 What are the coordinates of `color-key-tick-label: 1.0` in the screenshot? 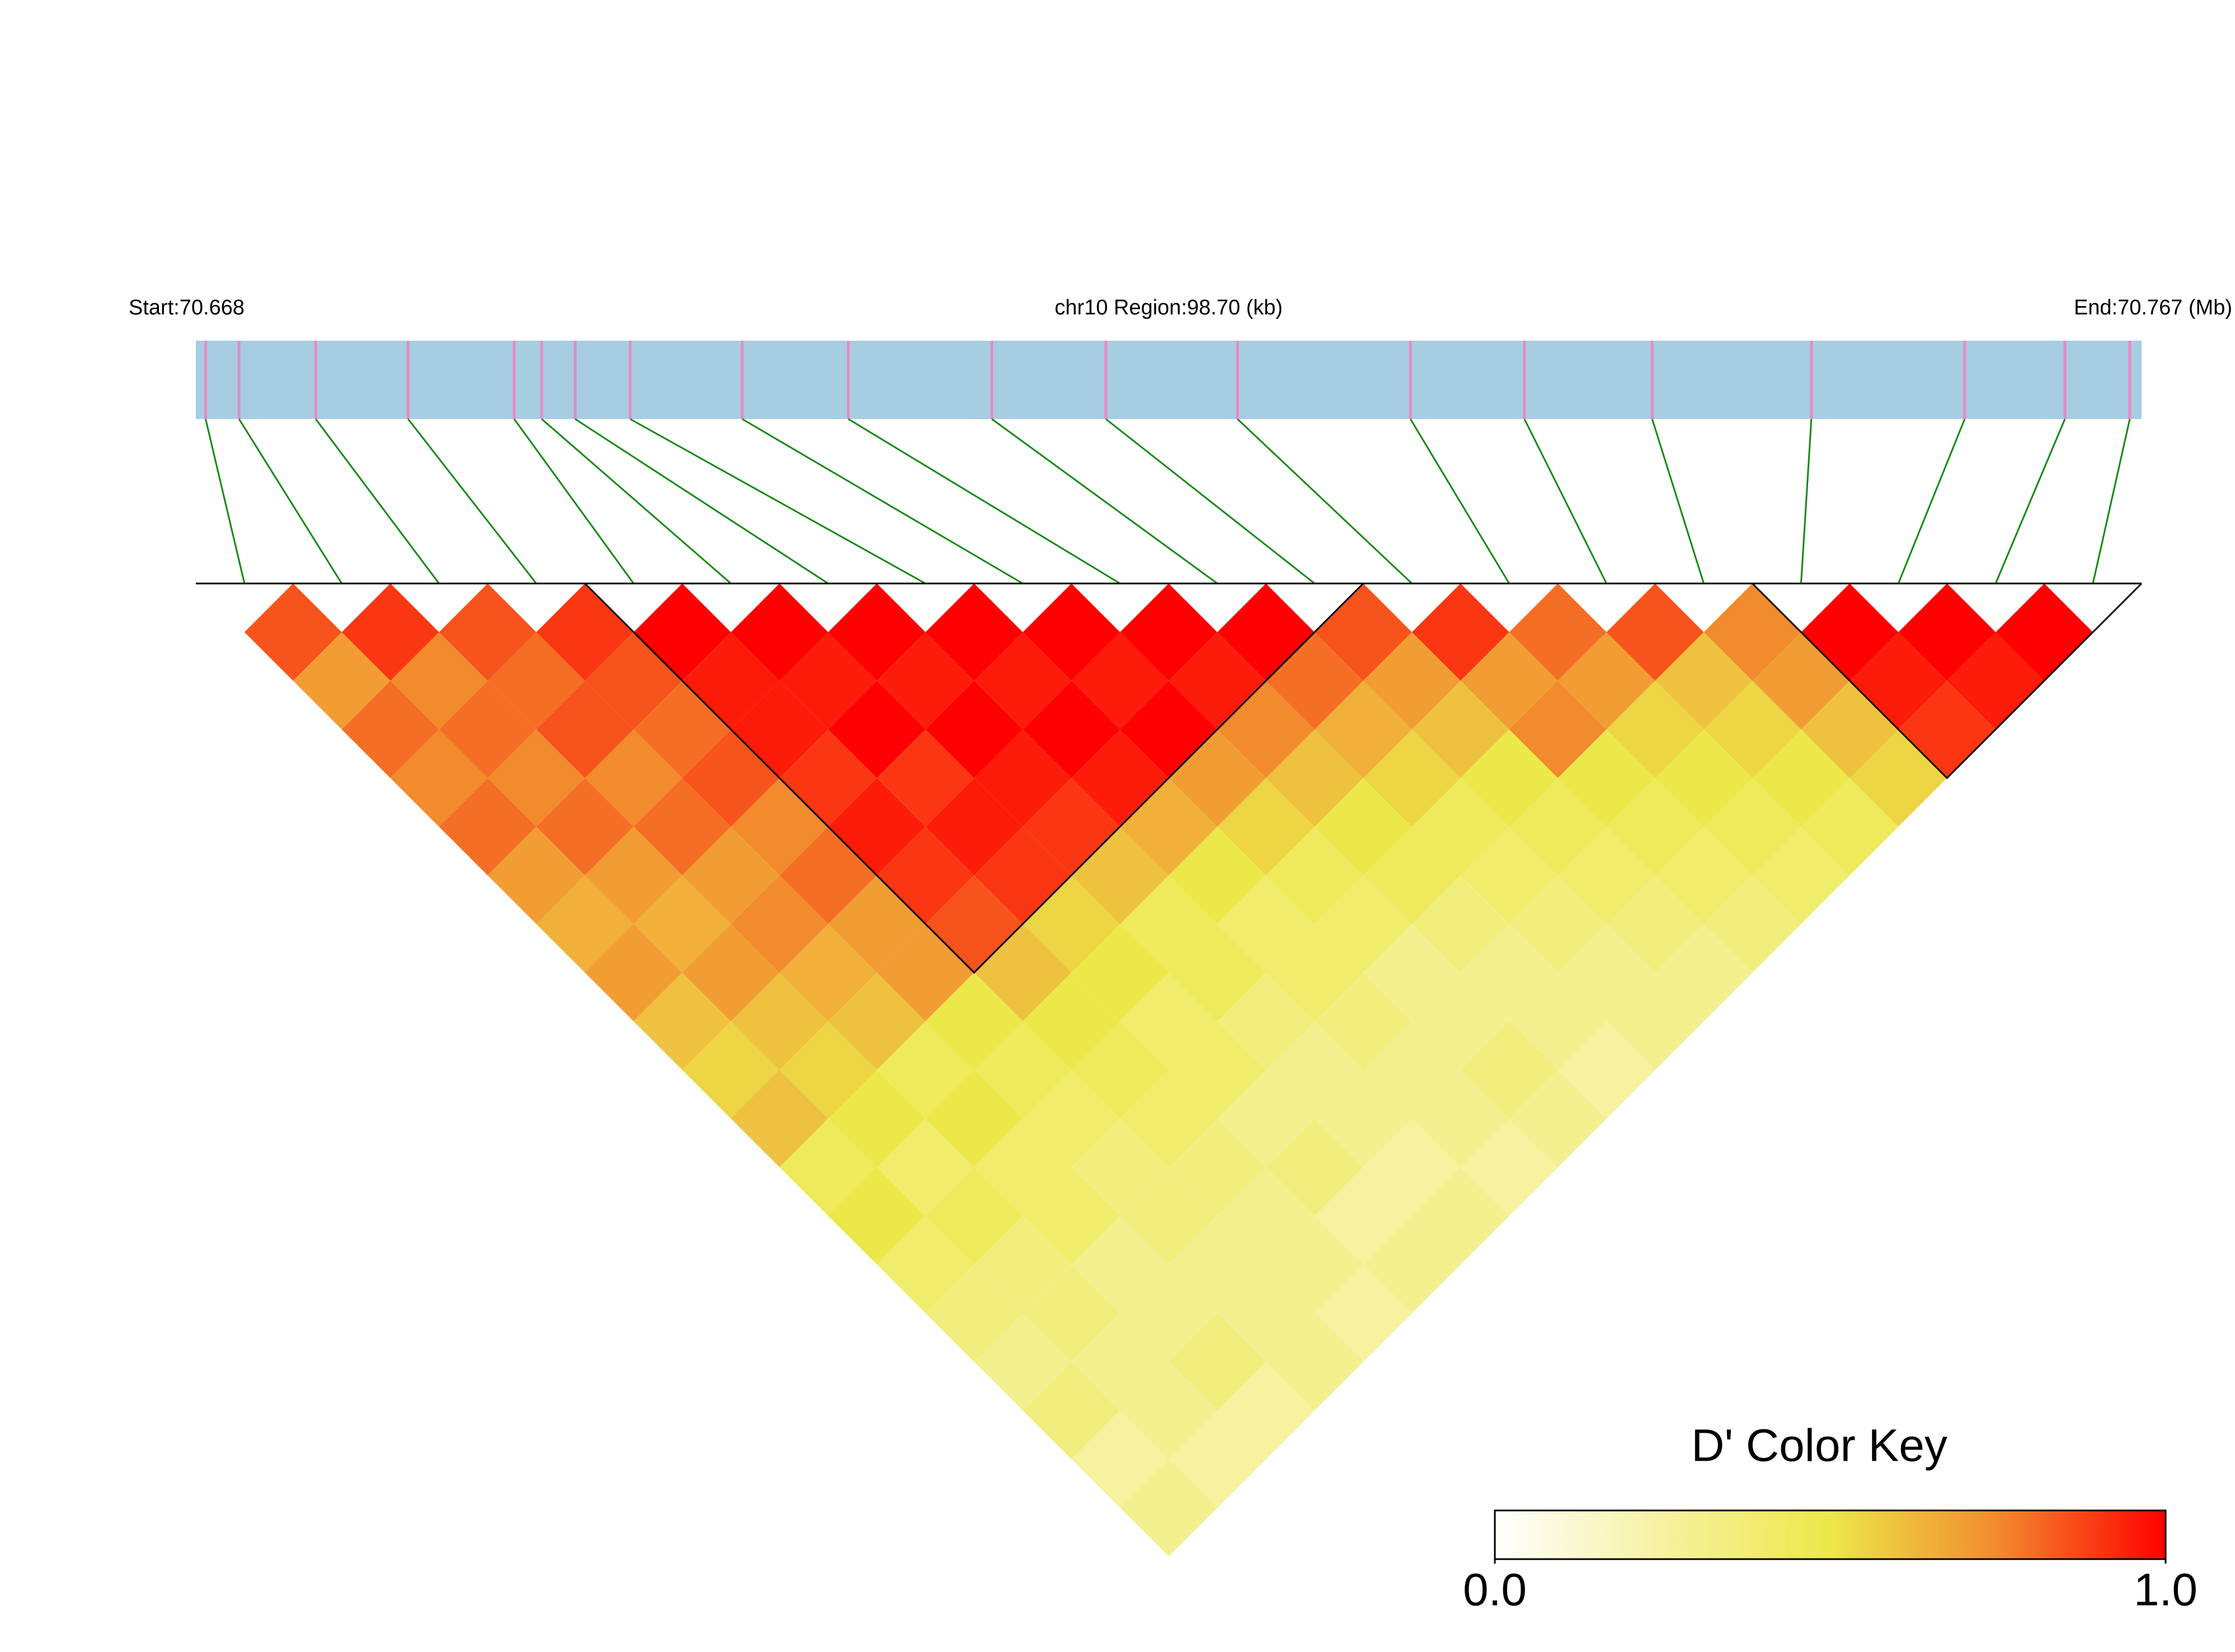 It's located at (2166, 1591).